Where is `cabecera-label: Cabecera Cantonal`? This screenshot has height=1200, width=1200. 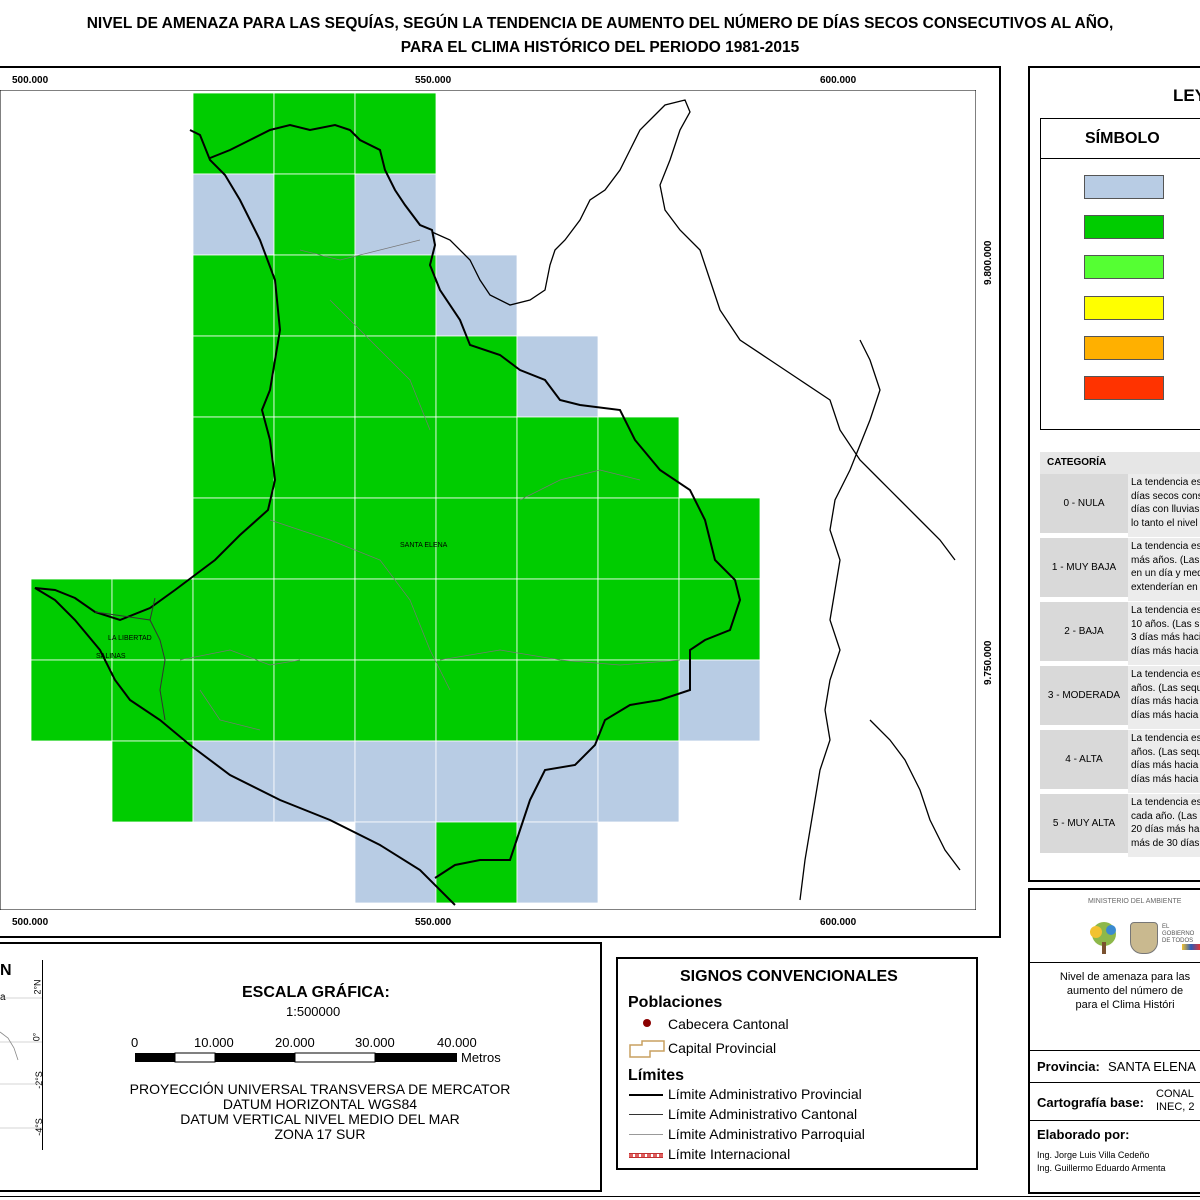
cabecera-label: Cabecera Cantonal is located at coordinates (728, 1024).